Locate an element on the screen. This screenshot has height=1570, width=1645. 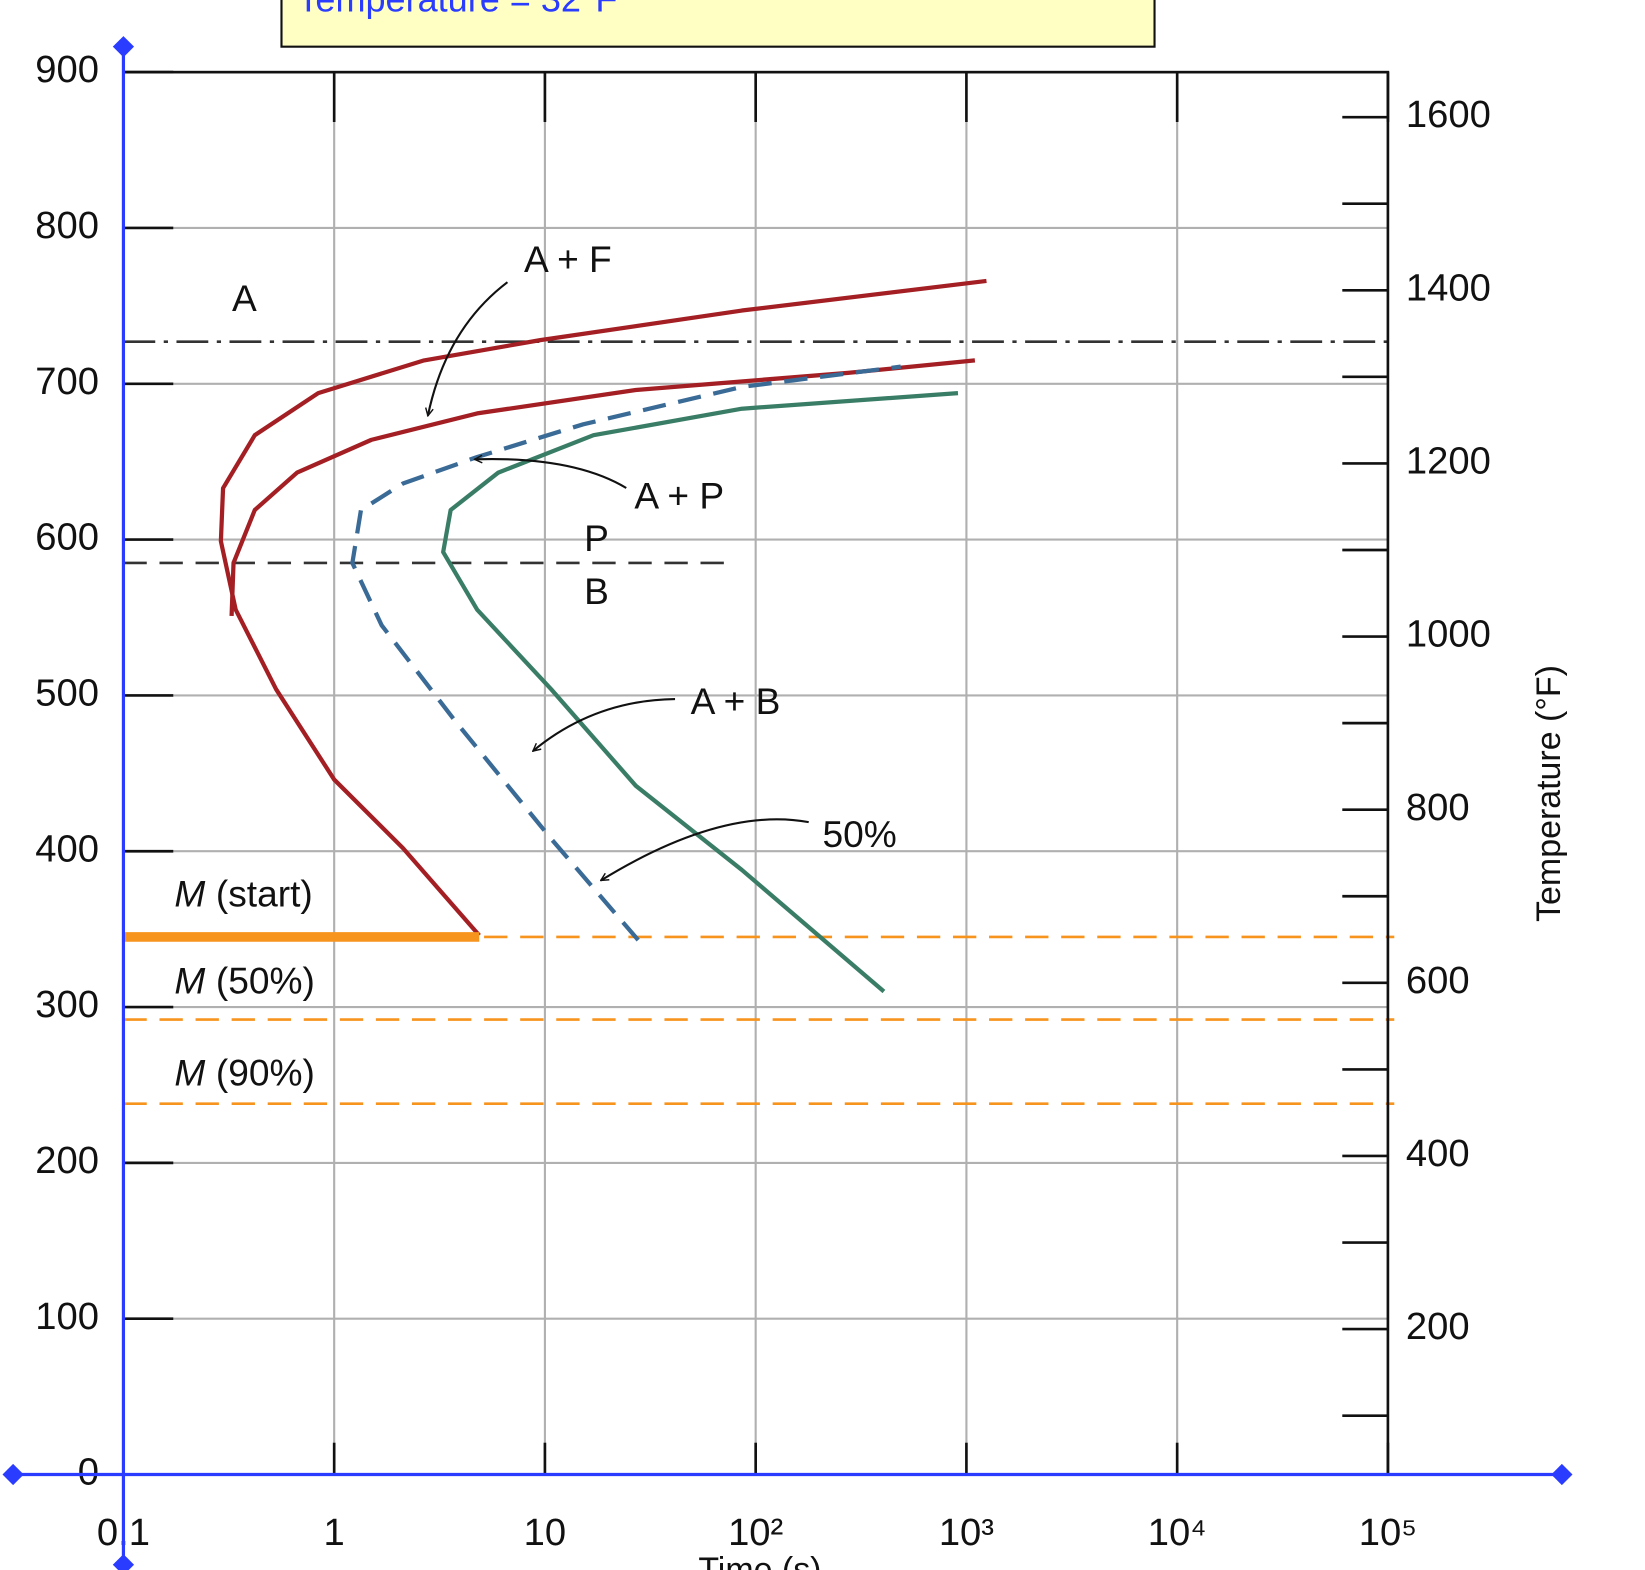
m-text: (50%) is located at coordinates (265, 980).